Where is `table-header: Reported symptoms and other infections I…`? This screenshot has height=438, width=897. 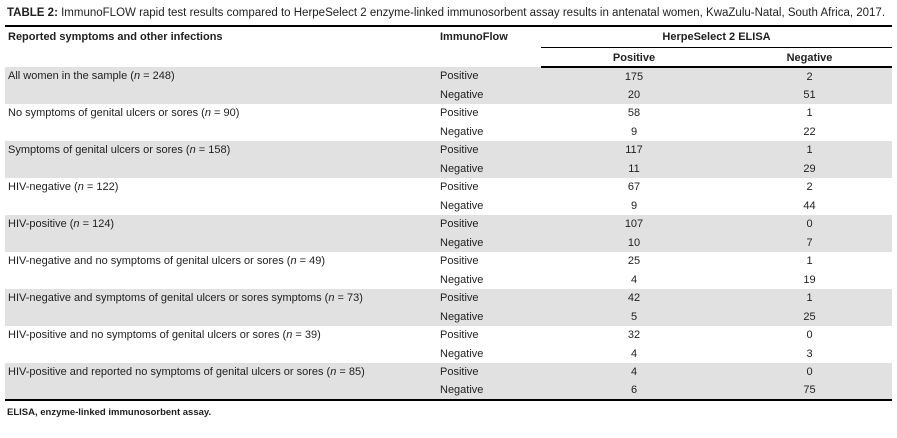 table-header: Reported symptoms and other infections I… is located at coordinates (448, 47).